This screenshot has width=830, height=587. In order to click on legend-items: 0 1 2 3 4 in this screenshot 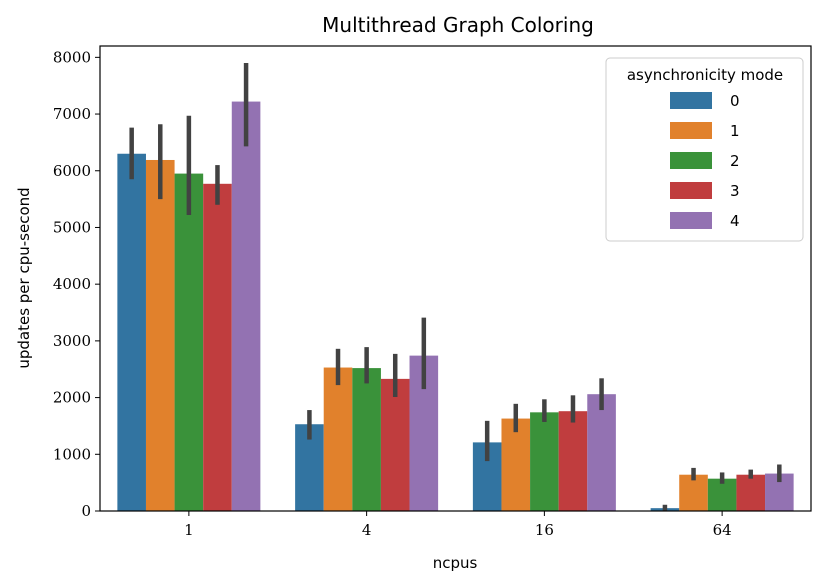, I will do `click(705, 161)`.